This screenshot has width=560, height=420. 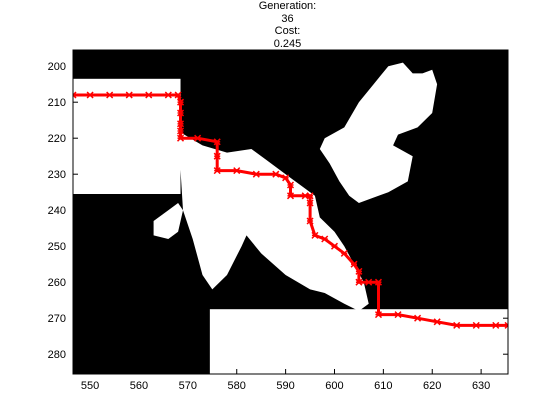 What do you see at coordinates (334, 386) in the screenshot?
I see `x-tick-label: 600` at bounding box center [334, 386].